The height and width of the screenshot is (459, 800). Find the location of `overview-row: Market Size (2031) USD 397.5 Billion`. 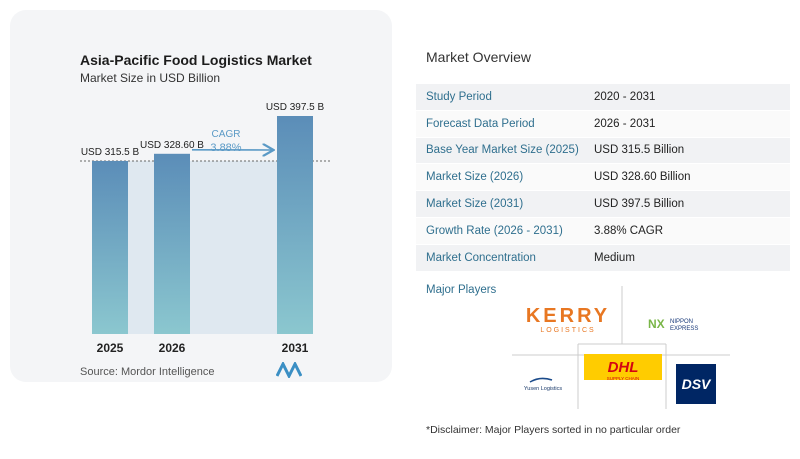

overview-row: Market Size (2031) USD 397.5 Billion is located at coordinates (603, 204).